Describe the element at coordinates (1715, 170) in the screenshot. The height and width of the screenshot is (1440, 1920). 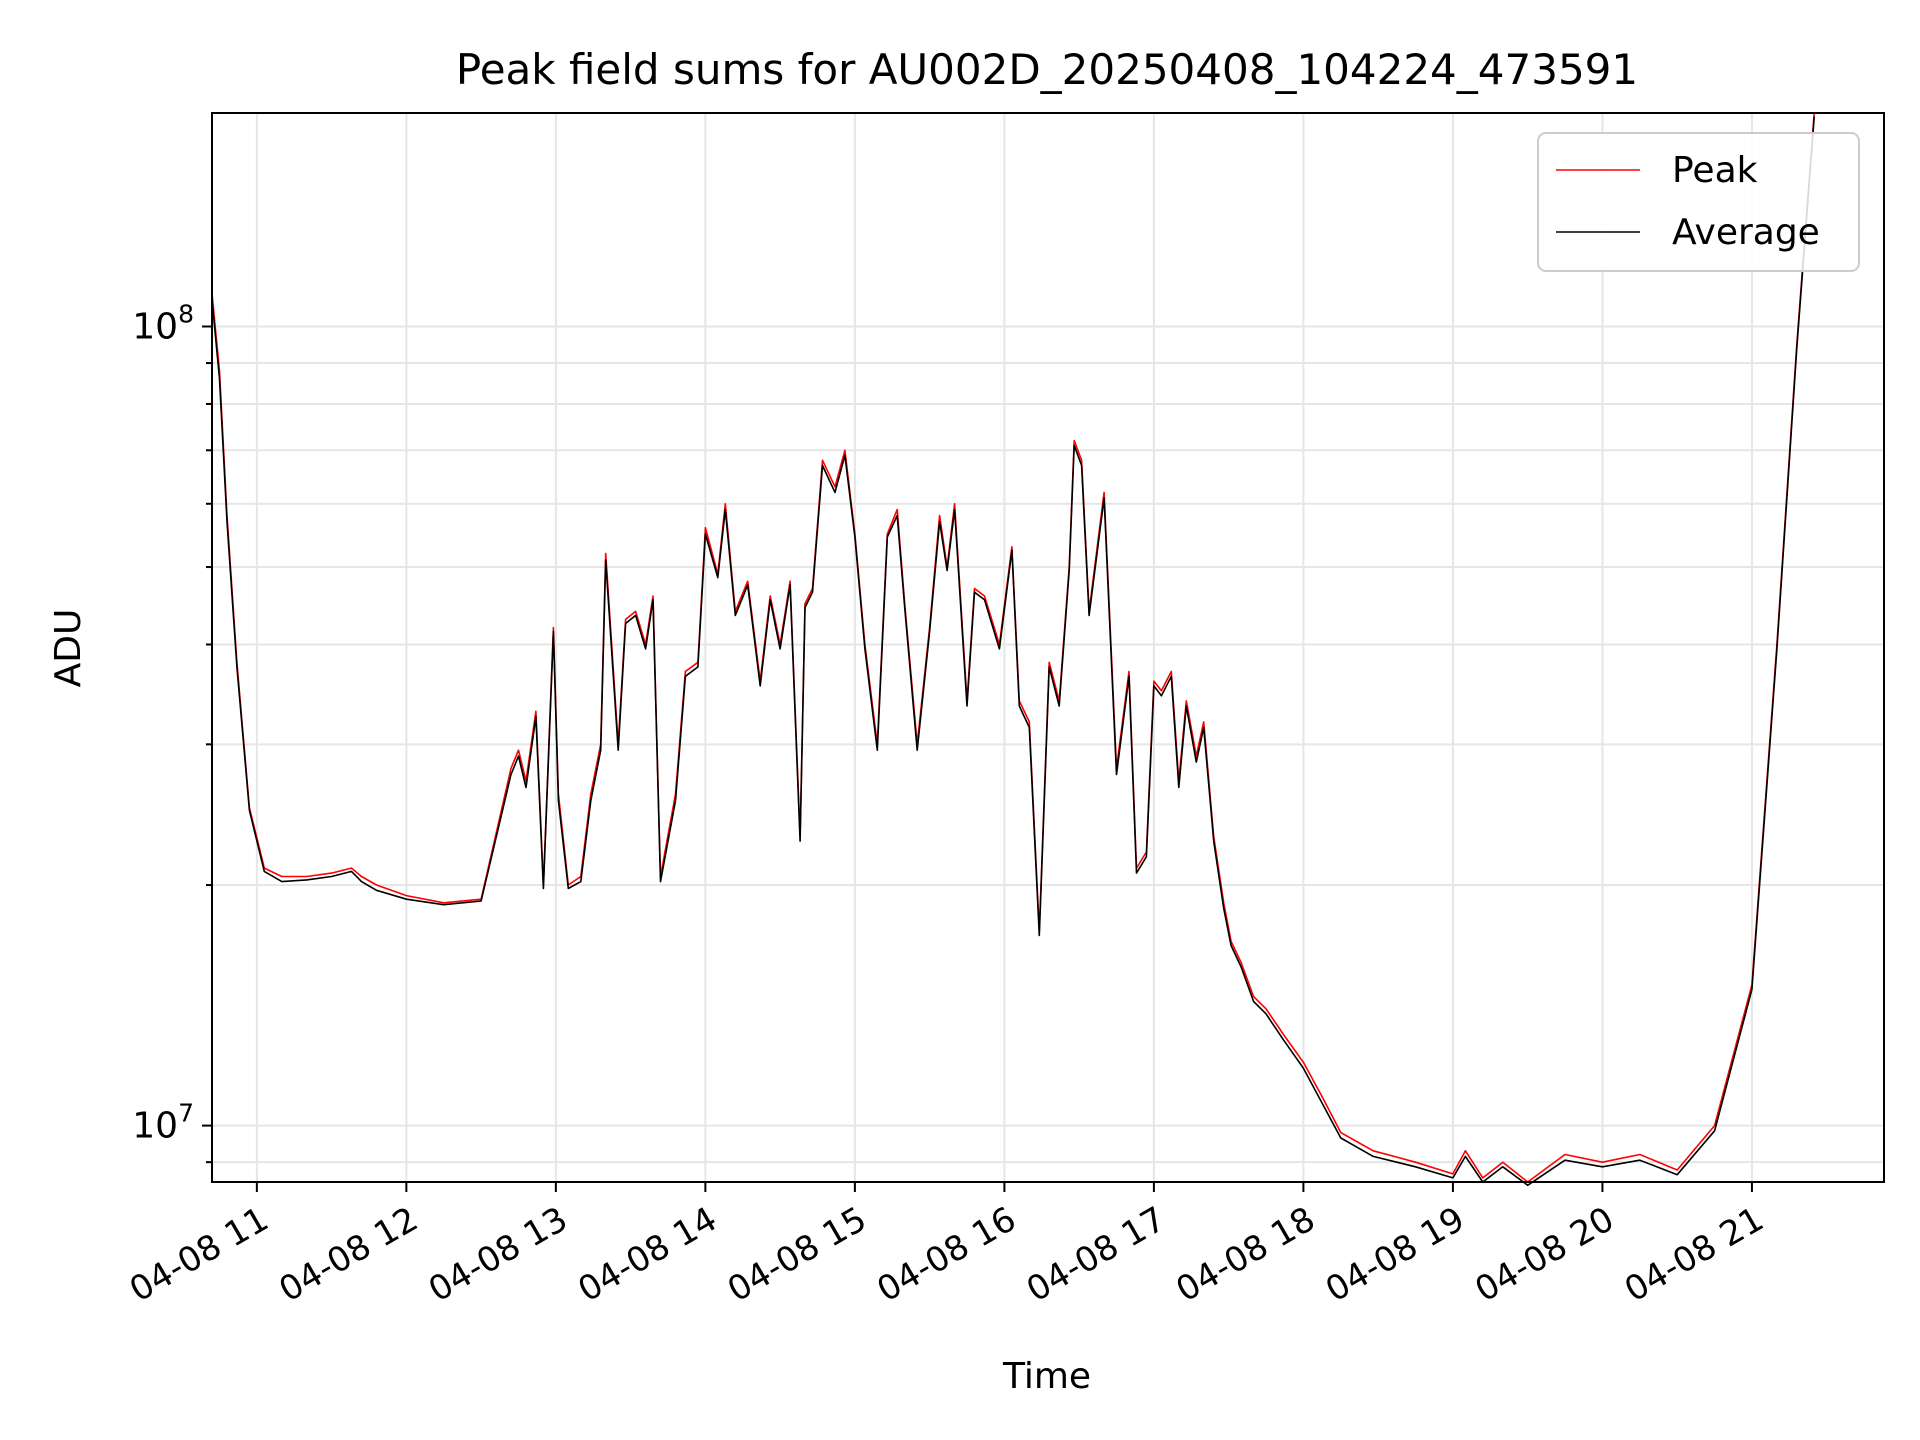
I see `legend-label-peak: Peak` at that location.